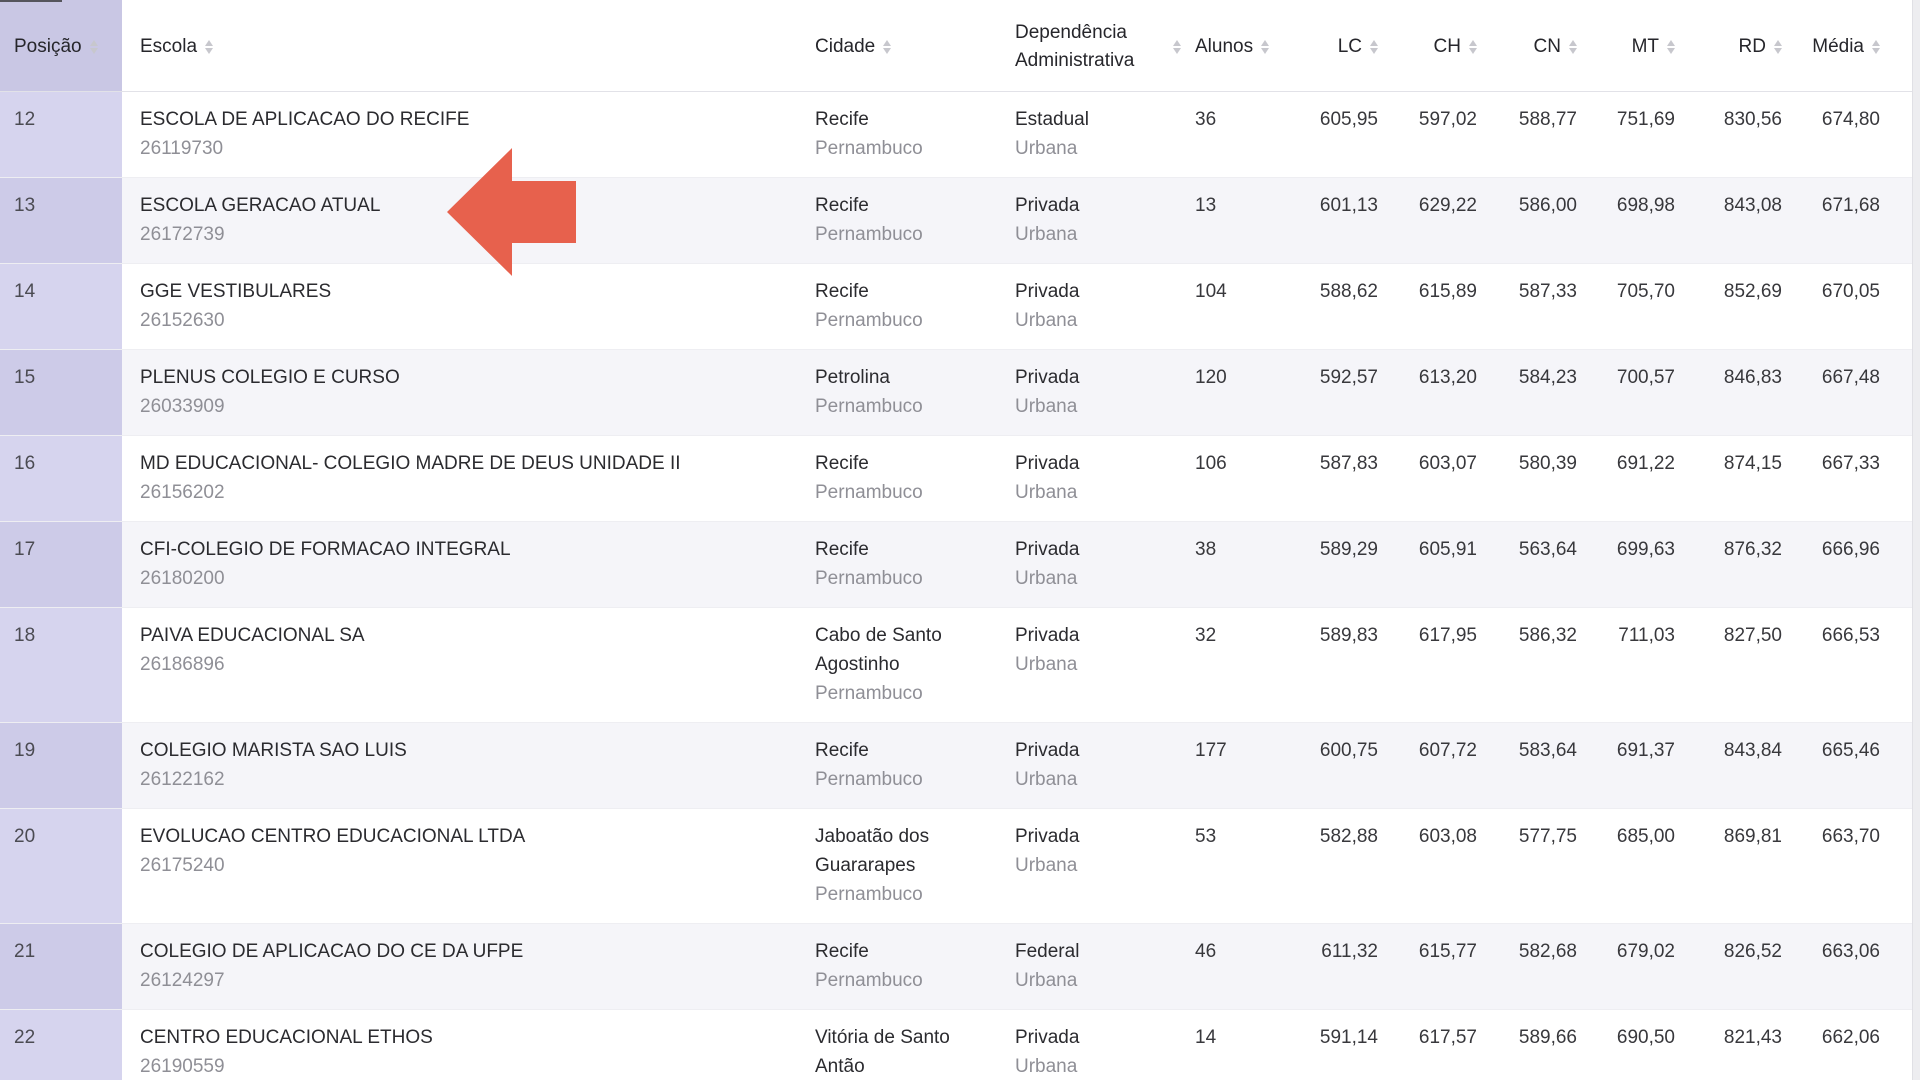  Describe the element at coordinates (1206, 1037) in the screenshot. I see `students-count: 14` at that location.